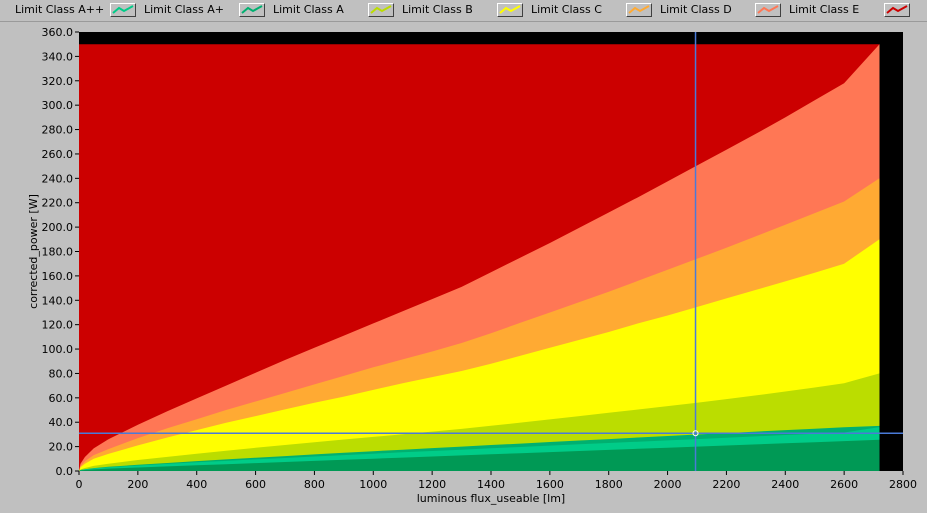 The height and width of the screenshot is (513, 927). What do you see at coordinates (695, 433) in the screenshot?
I see `cursor-marker` at bounding box center [695, 433].